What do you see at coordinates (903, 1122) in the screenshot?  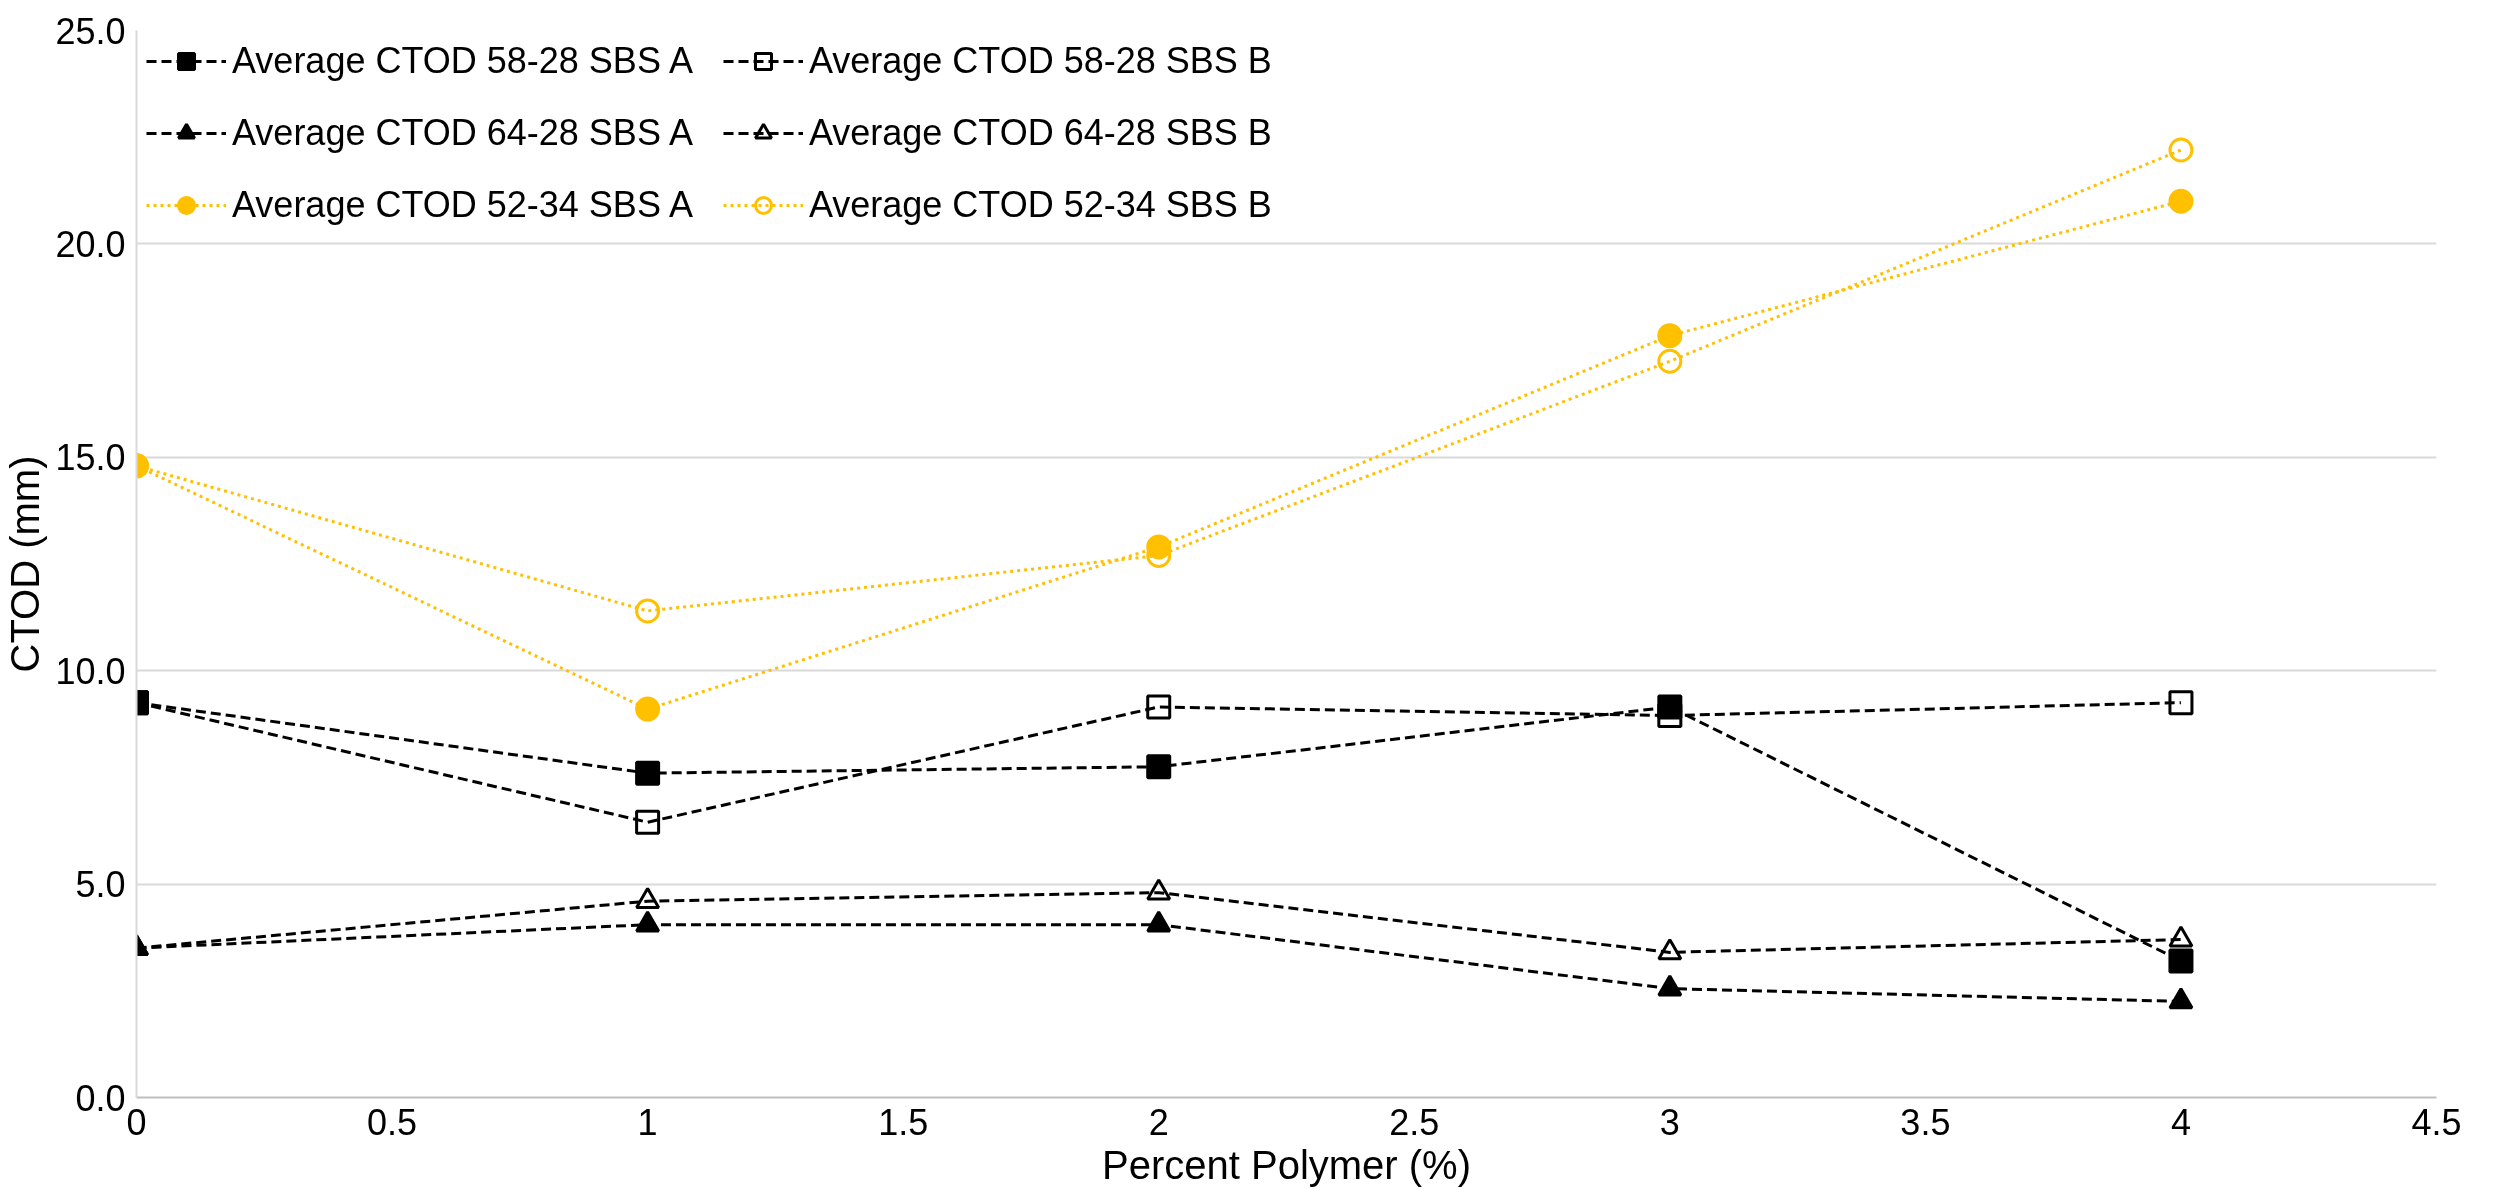 I see `x-tick-label: 1.5` at bounding box center [903, 1122].